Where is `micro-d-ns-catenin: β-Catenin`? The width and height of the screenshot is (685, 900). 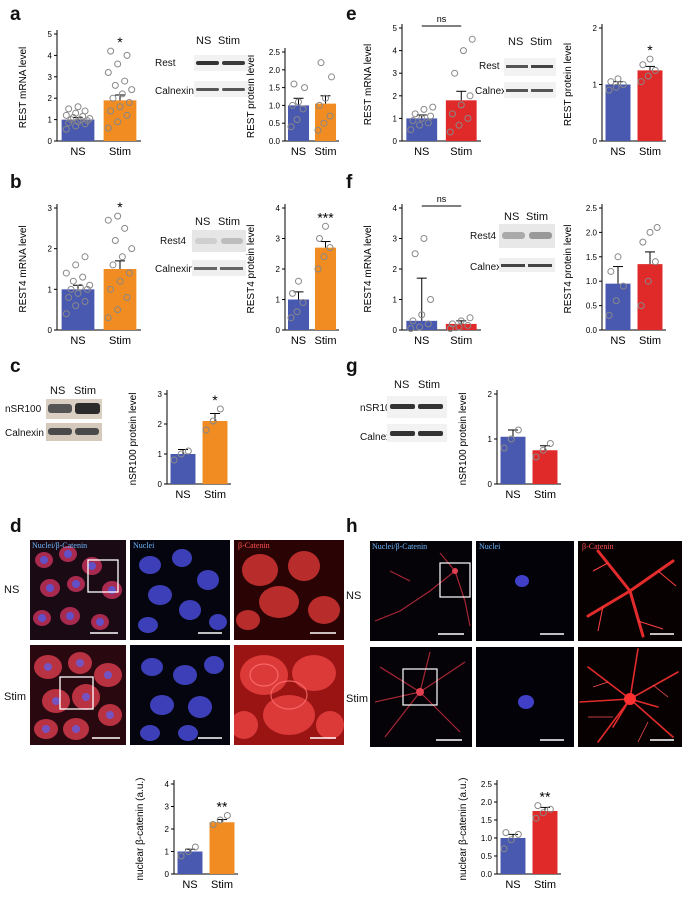
micro-d-ns-catenin: β-Catenin is located at coordinates (289, 590).